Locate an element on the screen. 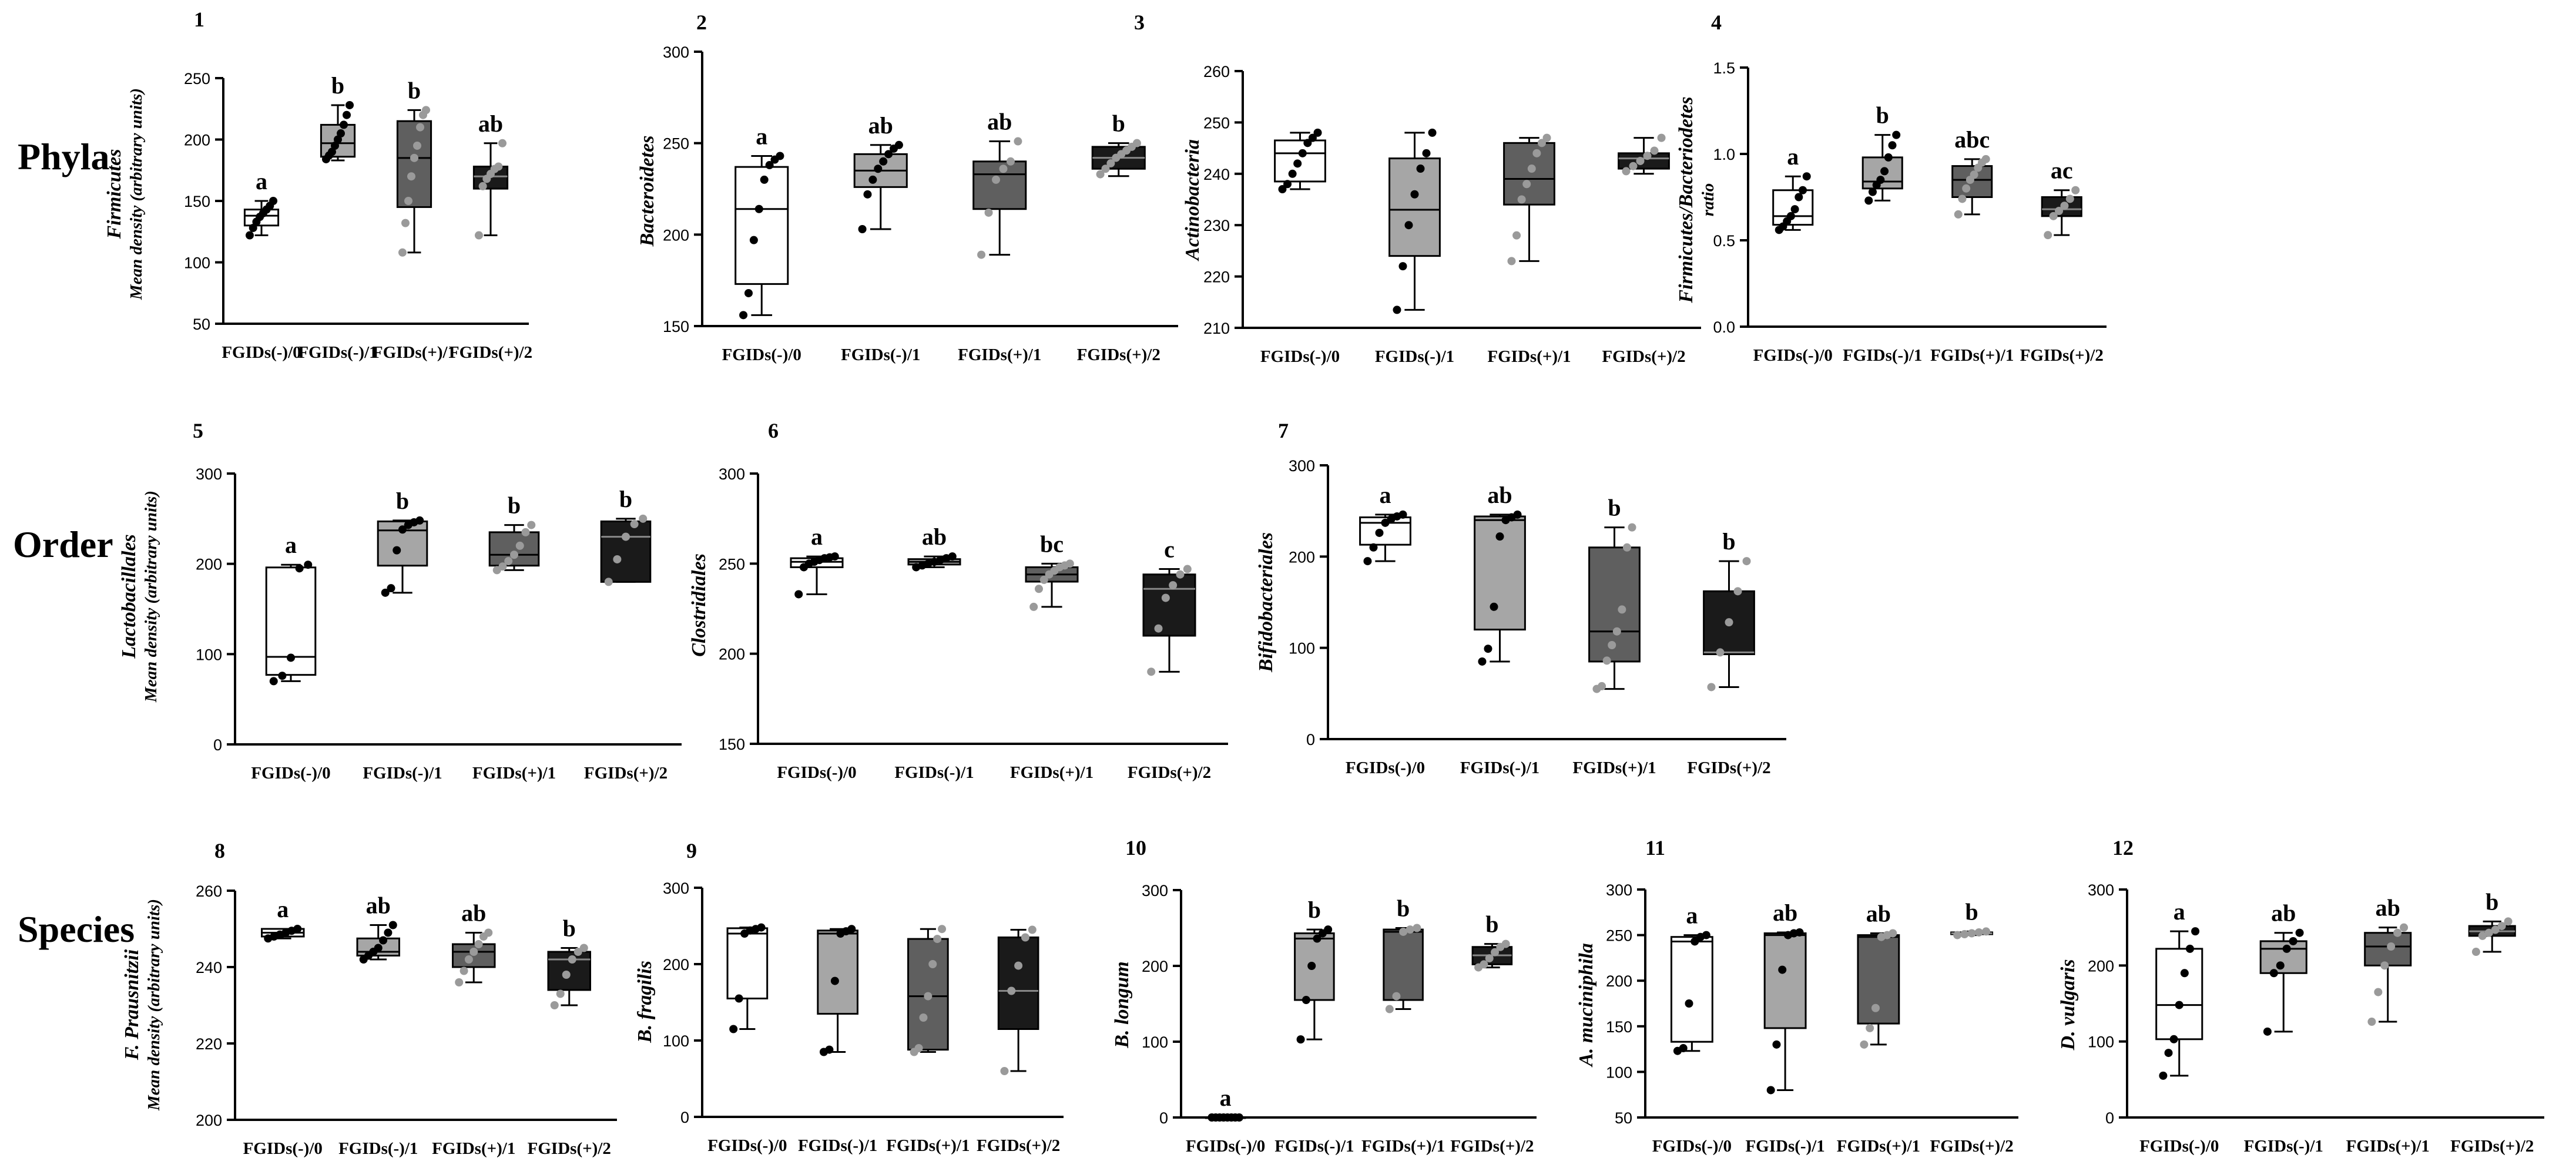 Image resolution: width=2576 pixels, height=1168 pixels. panel-number: 9 is located at coordinates (692, 850).